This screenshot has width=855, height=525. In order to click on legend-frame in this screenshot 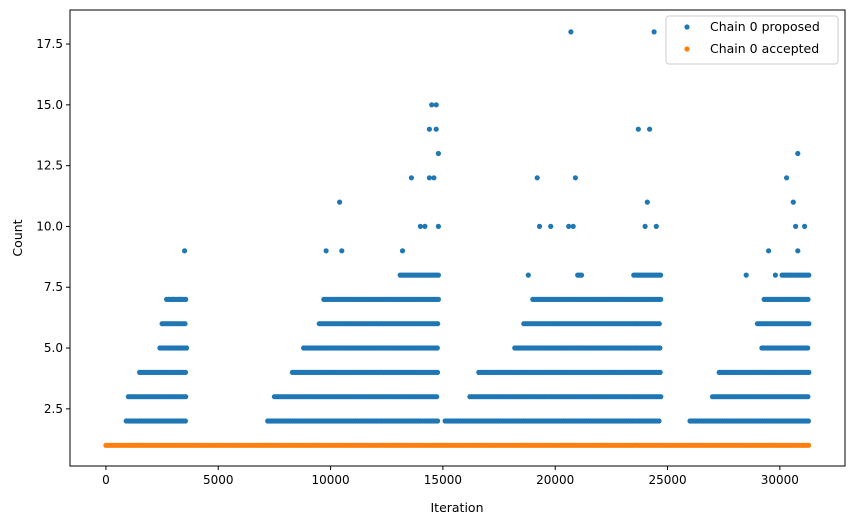, I will do `click(752, 40)`.